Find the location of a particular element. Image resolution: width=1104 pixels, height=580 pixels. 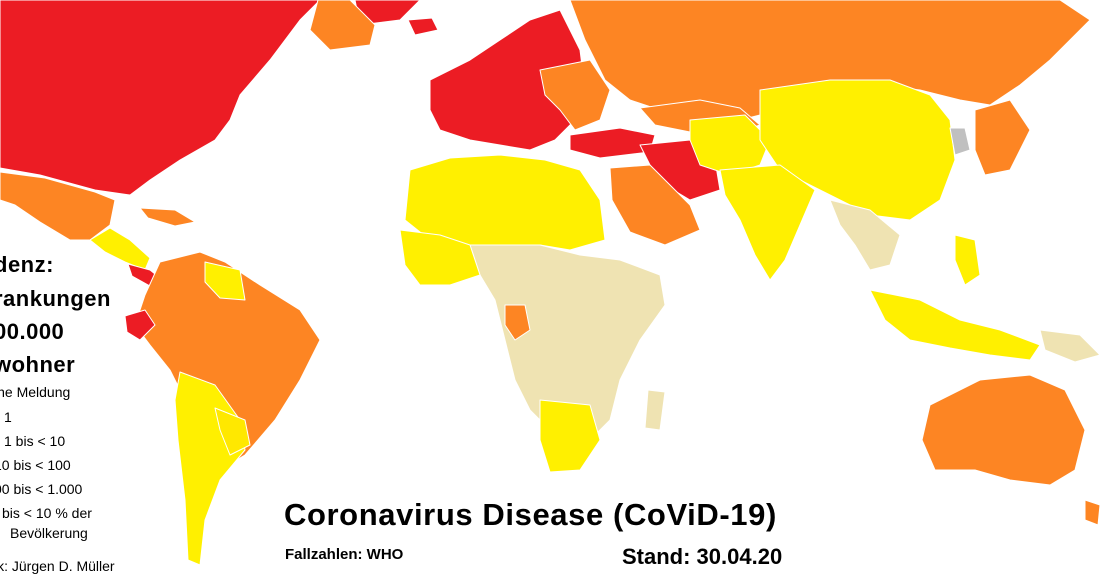

region-canada-usa is located at coordinates (160, 98).